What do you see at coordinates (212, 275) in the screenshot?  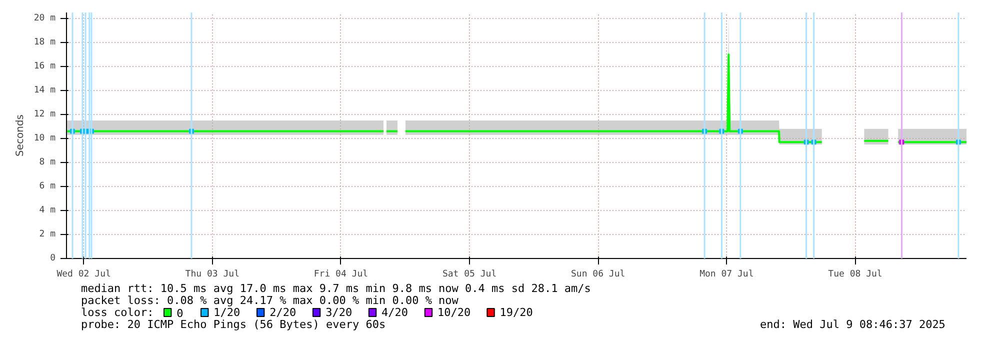 I see `x-tick-label: Thu 03 Jul` at bounding box center [212, 275].